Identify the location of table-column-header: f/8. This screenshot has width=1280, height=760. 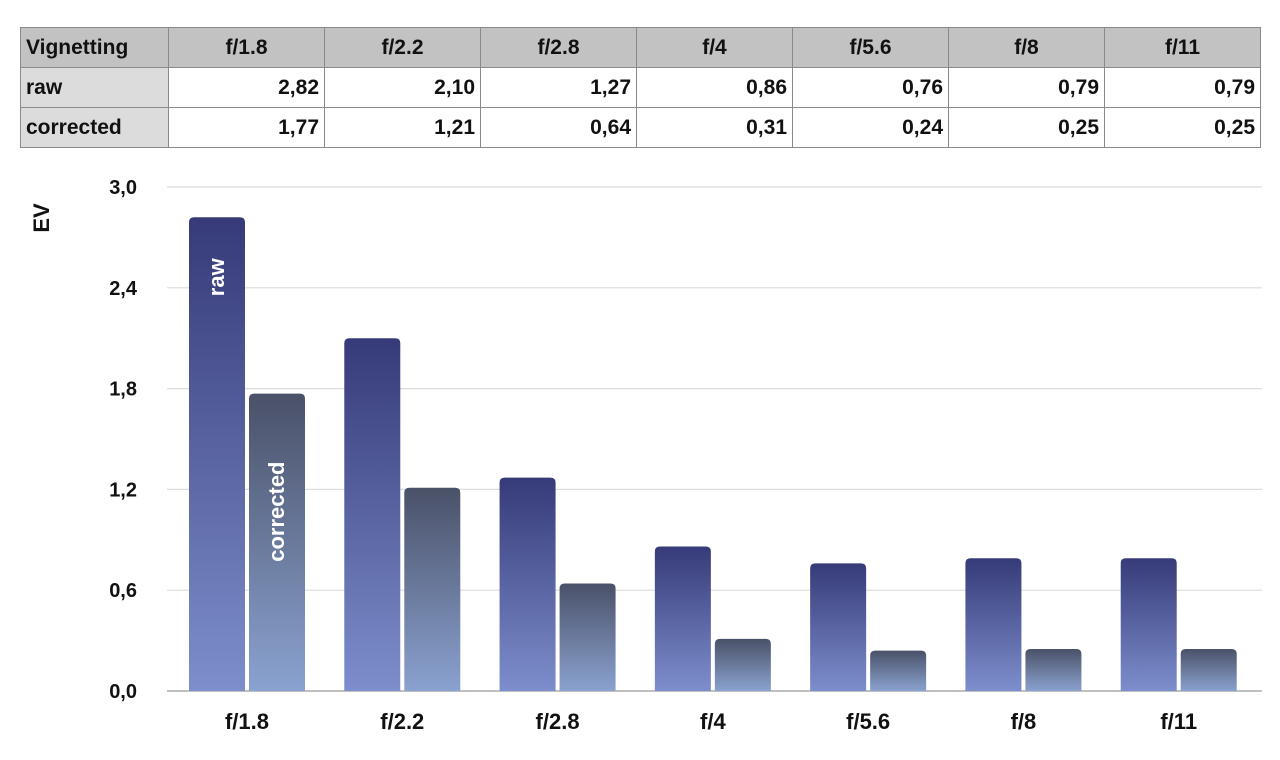
(1026, 47).